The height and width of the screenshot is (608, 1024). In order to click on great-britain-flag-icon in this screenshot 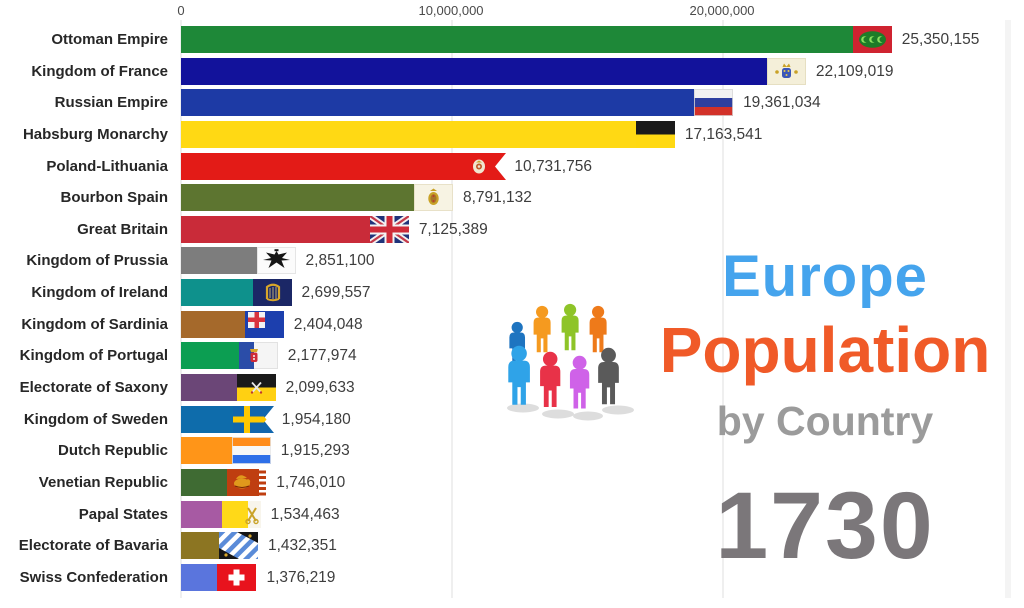, I will do `click(389, 229)`.